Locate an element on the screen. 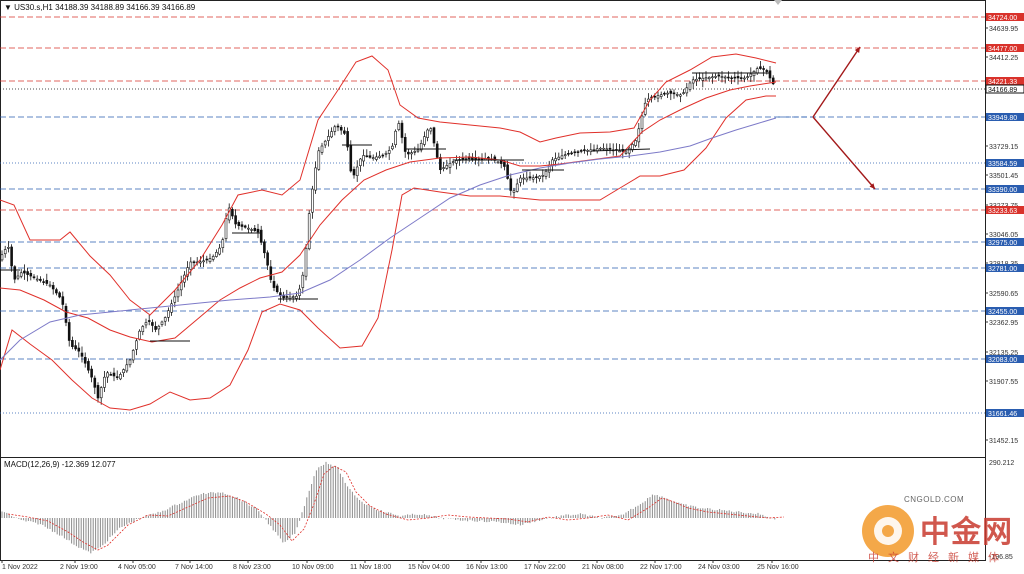  time-axis-label: 16 Nov 13:00 is located at coordinates (487, 567).